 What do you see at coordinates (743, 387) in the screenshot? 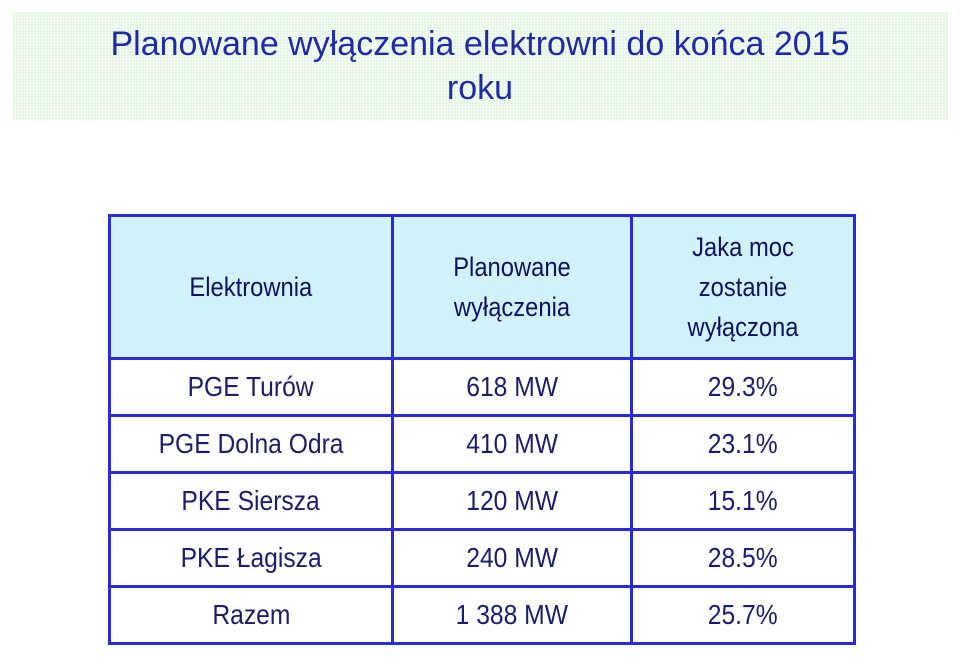
I see `cell-percent: 29.3%` at bounding box center [743, 387].